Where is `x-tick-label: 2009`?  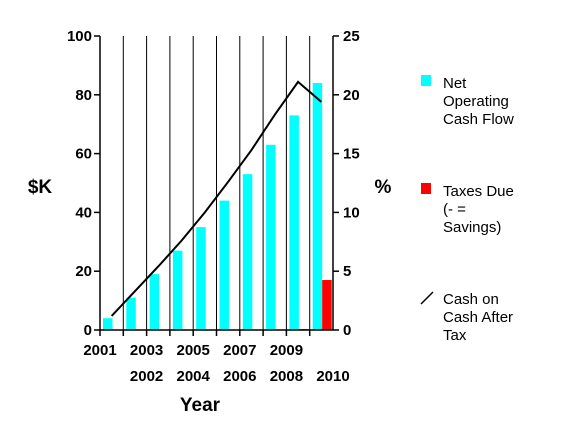
x-tick-label: 2009 is located at coordinates (286, 350).